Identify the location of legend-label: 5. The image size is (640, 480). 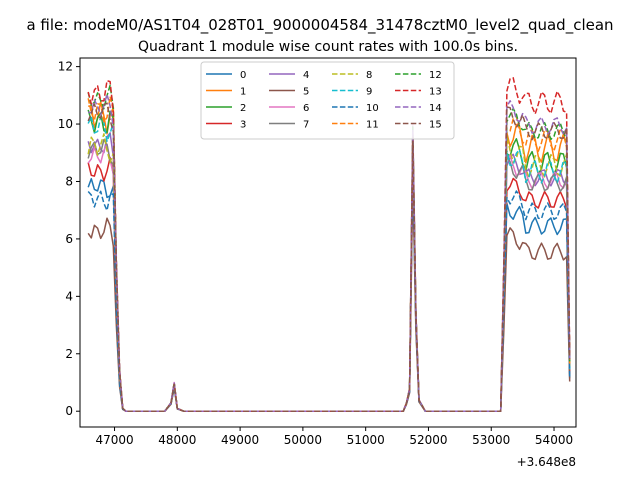
(306, 92).